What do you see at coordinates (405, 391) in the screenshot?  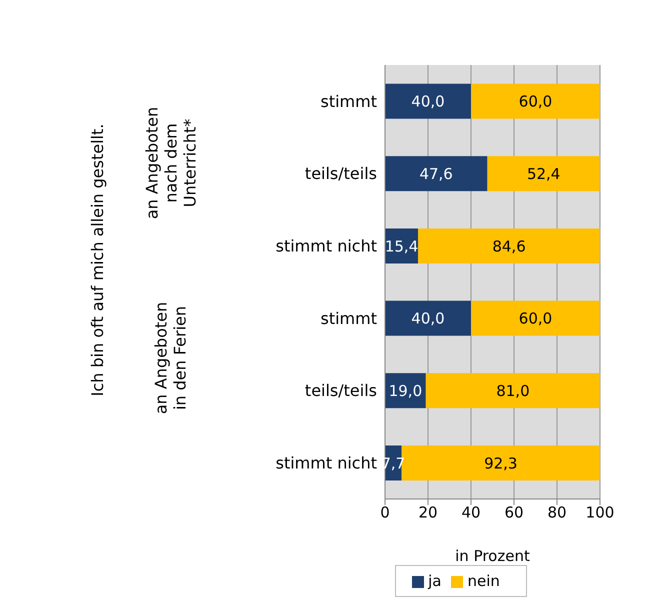 I see `data-label: 19,0` at bounding box center [405, 391].